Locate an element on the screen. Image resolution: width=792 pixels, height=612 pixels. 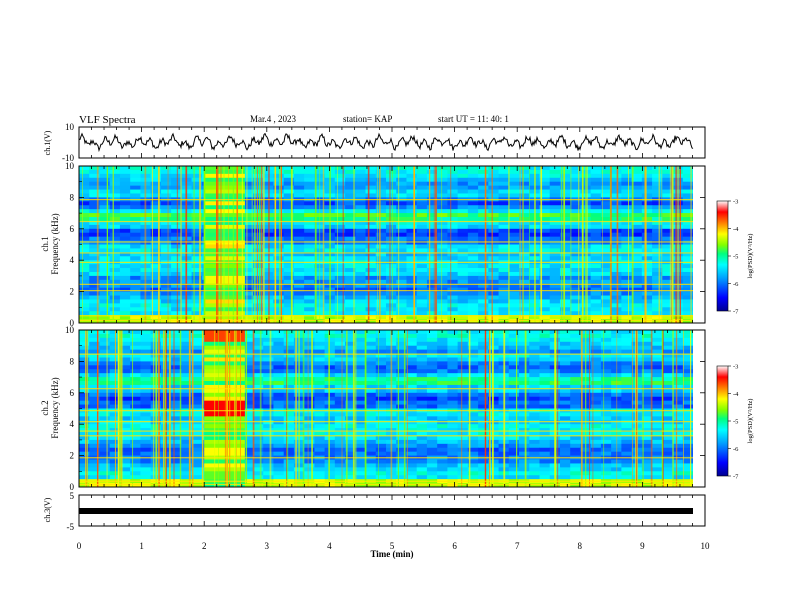
ch3-ylabel: ch.3(V) is located at coordinates (47, 509).